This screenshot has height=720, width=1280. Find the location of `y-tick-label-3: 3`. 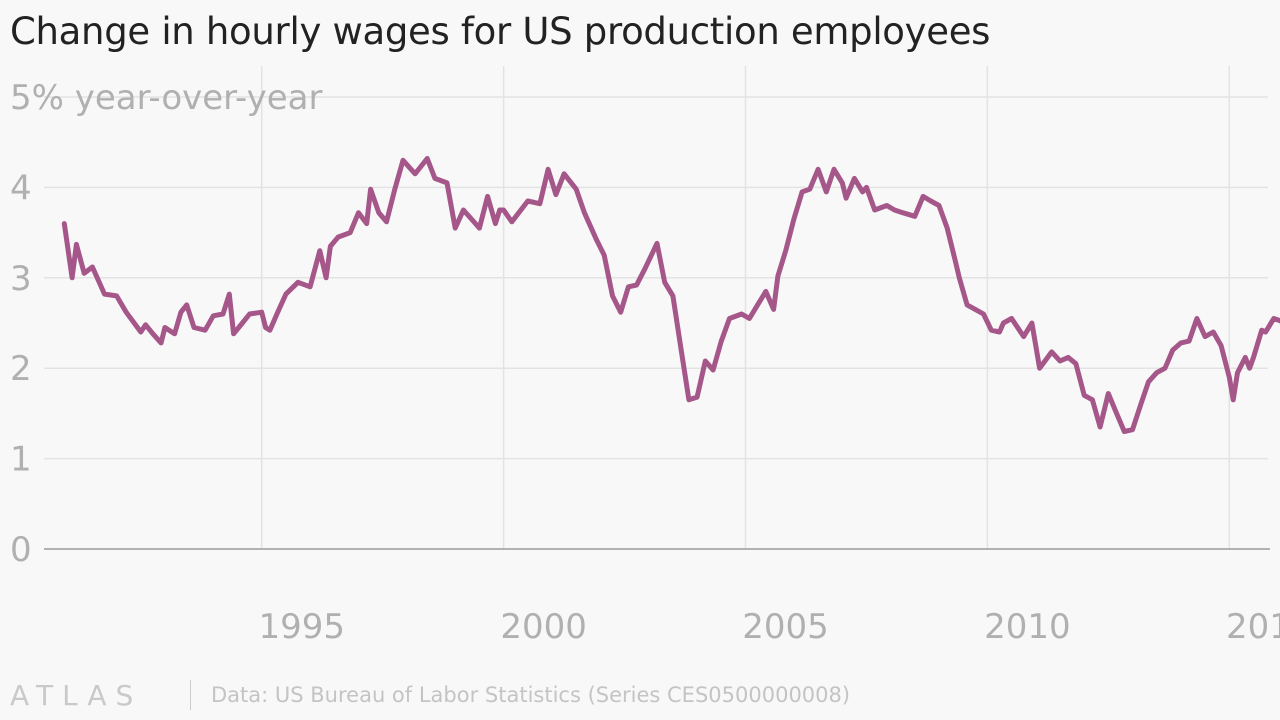

y-tick-label-3: 3 is located at coordinates (21, 279).